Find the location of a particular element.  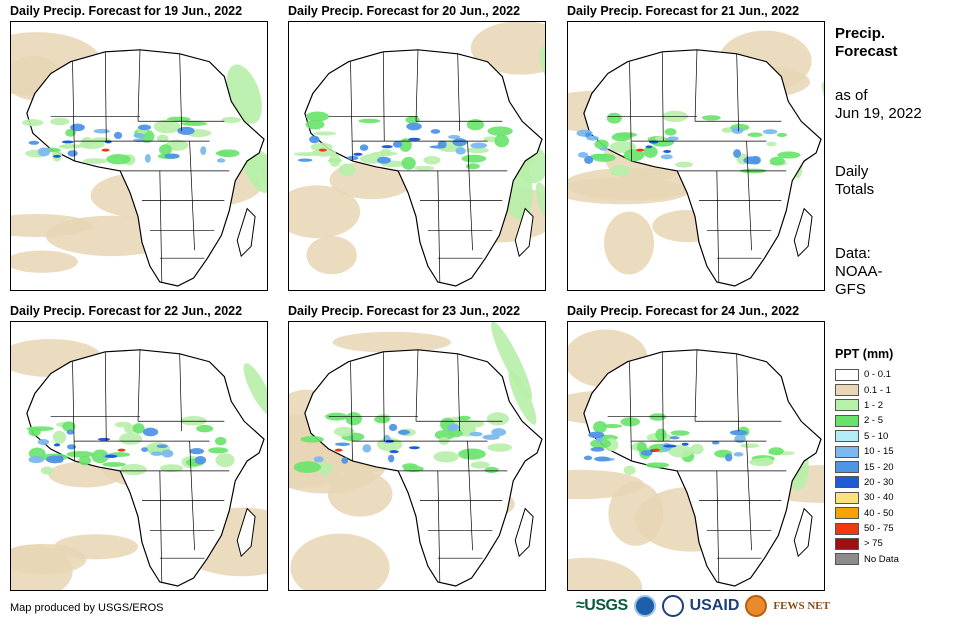

legend-label: 30 - 40 is located at coordinates (879, 498).